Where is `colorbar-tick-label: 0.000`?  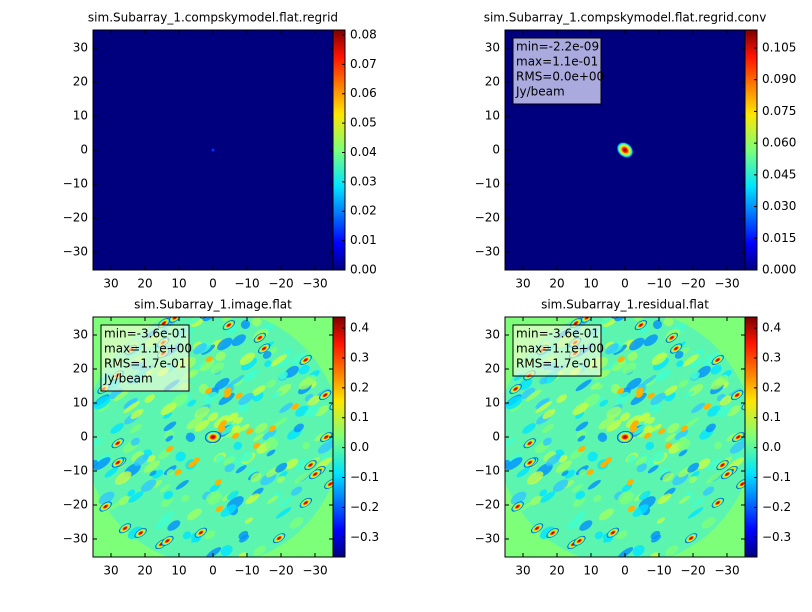 colorbar-tick-label: 0.000 is located at coordinates (779, 270).